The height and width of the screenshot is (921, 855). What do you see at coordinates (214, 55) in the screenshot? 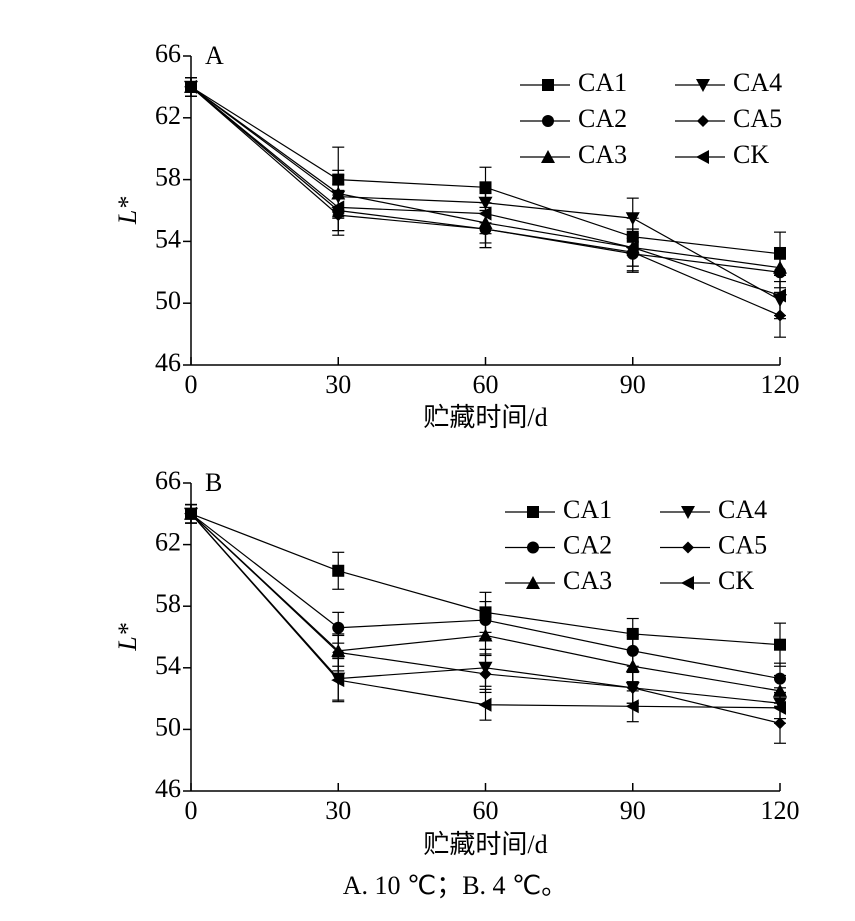
I see `panel-label: A` at bounding box center [214, 55].